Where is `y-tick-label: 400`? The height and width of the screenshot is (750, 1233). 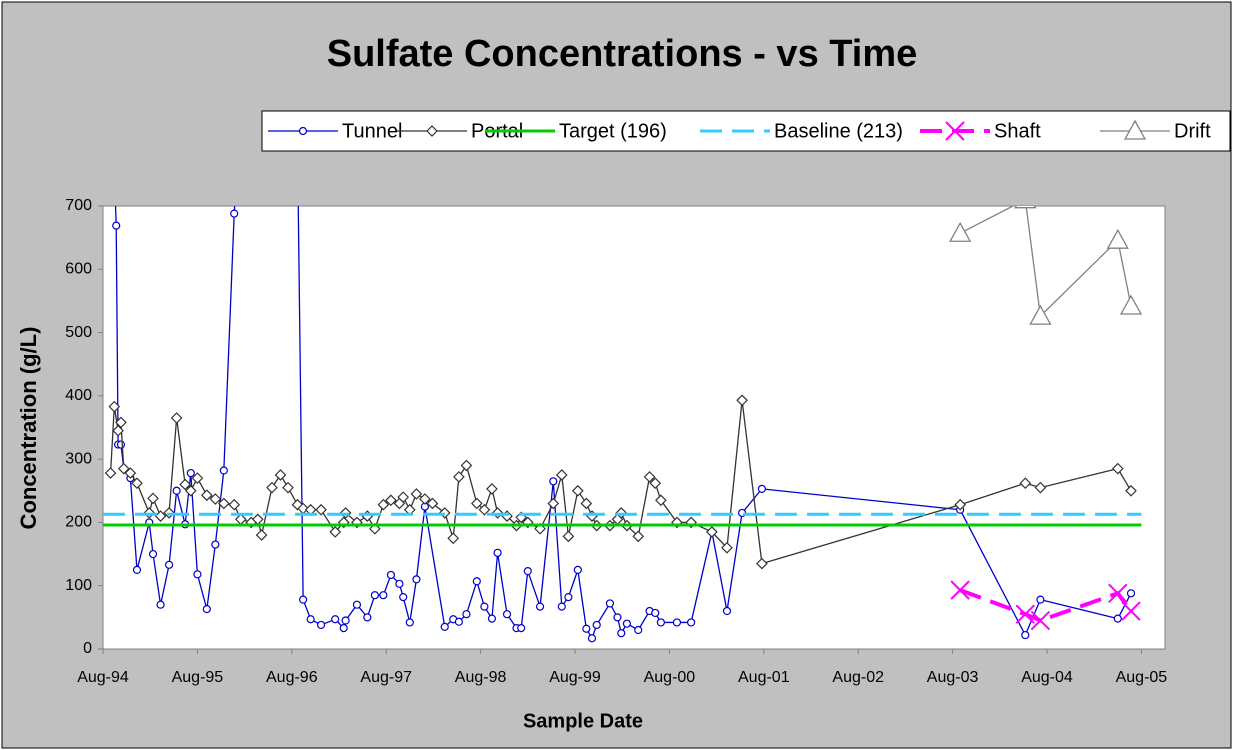
y-tick-label: 400 is located at coordinates (78, 395).